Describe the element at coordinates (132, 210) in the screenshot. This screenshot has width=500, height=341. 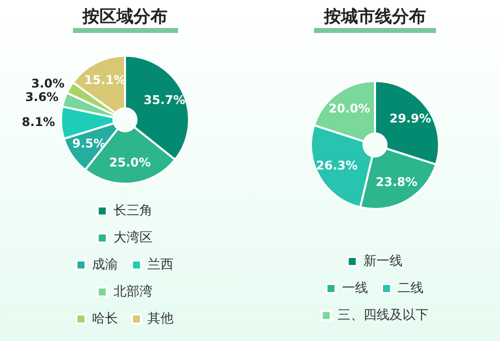
I see `legend-label: 长三角` at that location.